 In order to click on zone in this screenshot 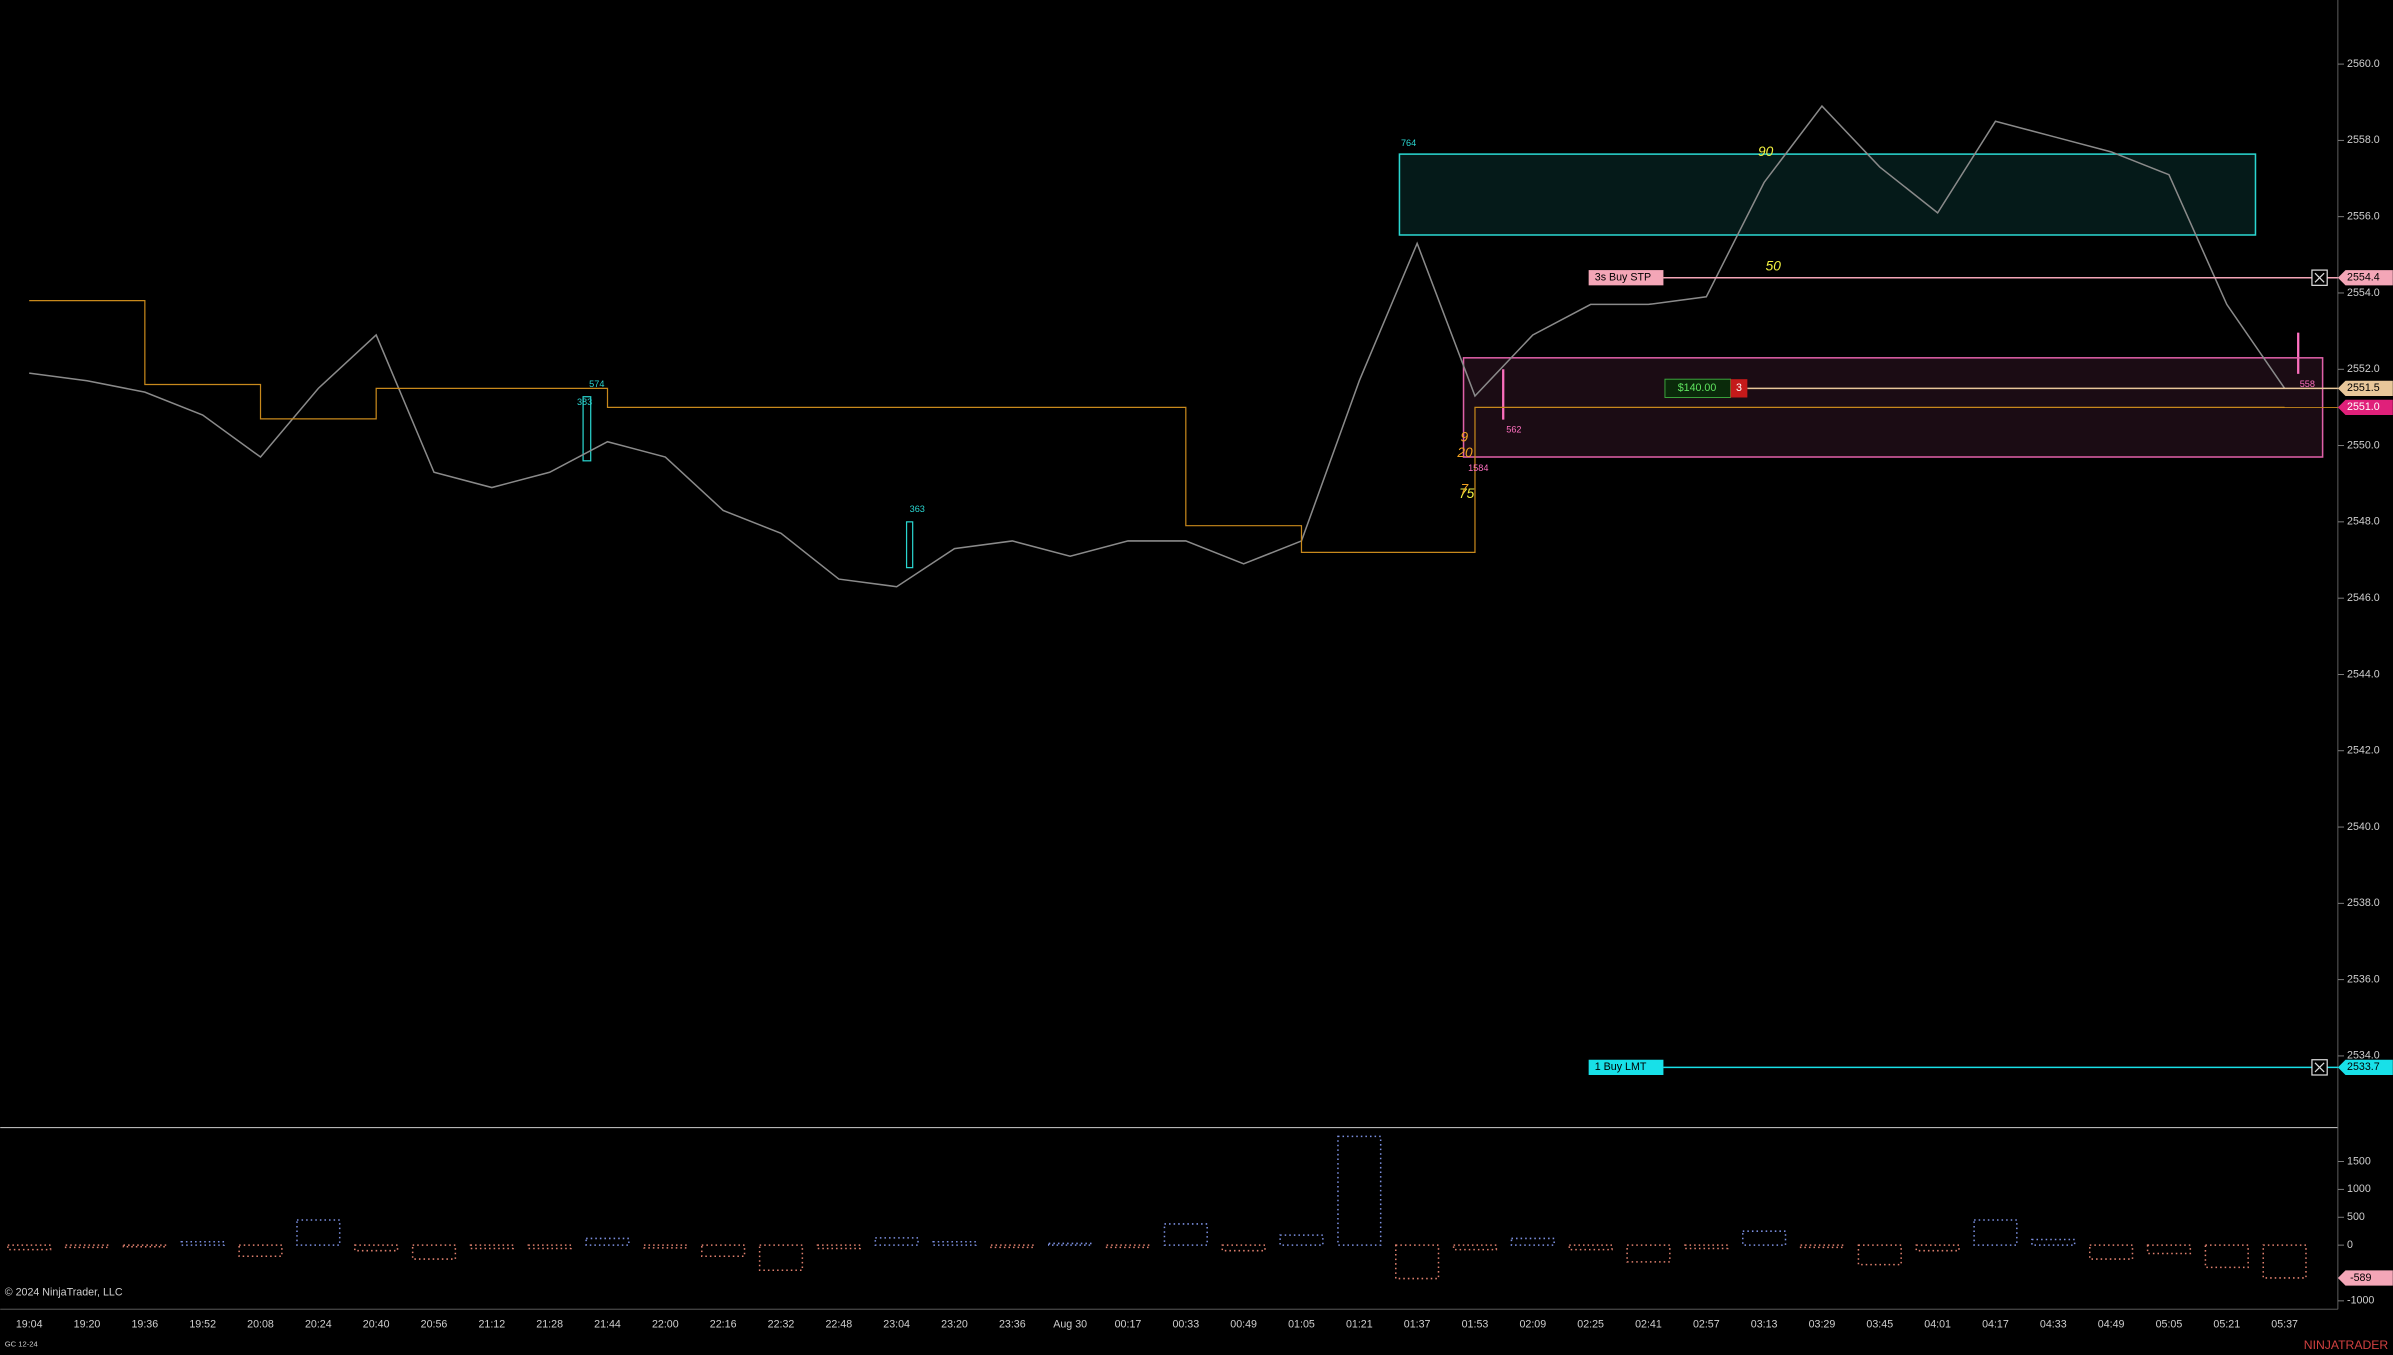, I will do `click(1827, 194)`.